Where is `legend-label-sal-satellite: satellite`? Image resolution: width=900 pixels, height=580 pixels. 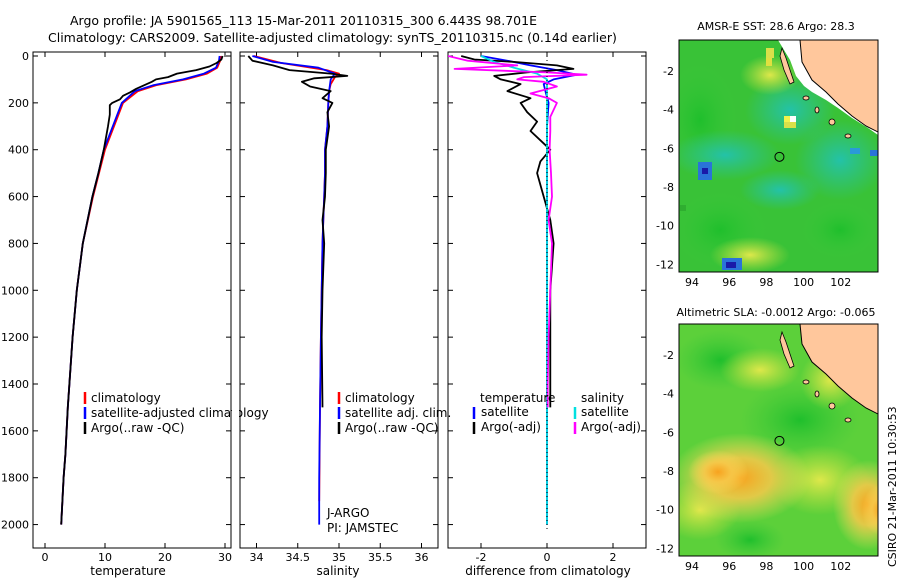
legend-label-sal-satellite: satellite is located at coordinates (605, 412).